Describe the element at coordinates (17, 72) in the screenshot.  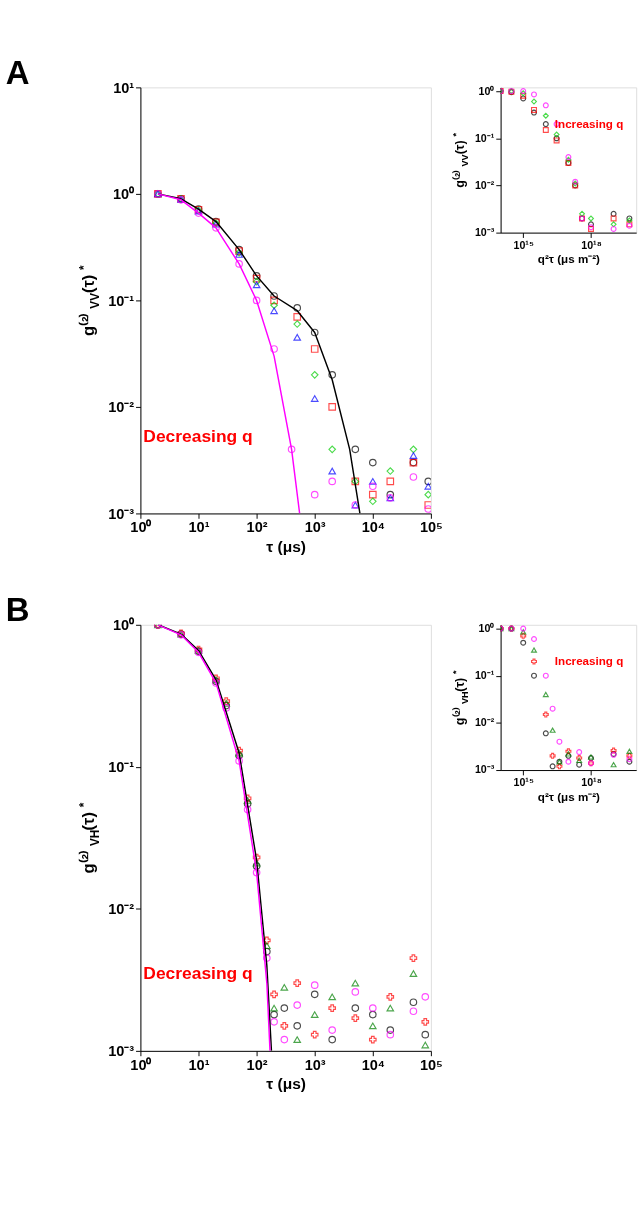
I see `chart-title: A` at that location.